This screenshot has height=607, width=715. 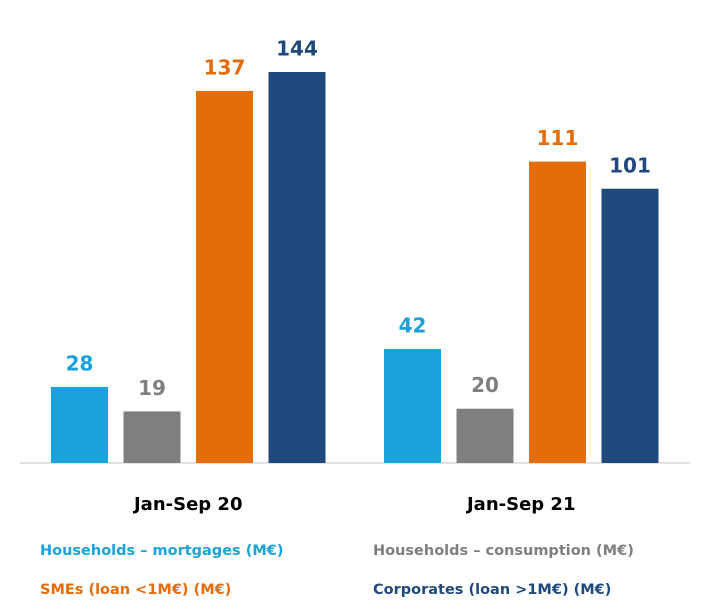 I want to click on value-label: 20, so click(x=485, y=385).